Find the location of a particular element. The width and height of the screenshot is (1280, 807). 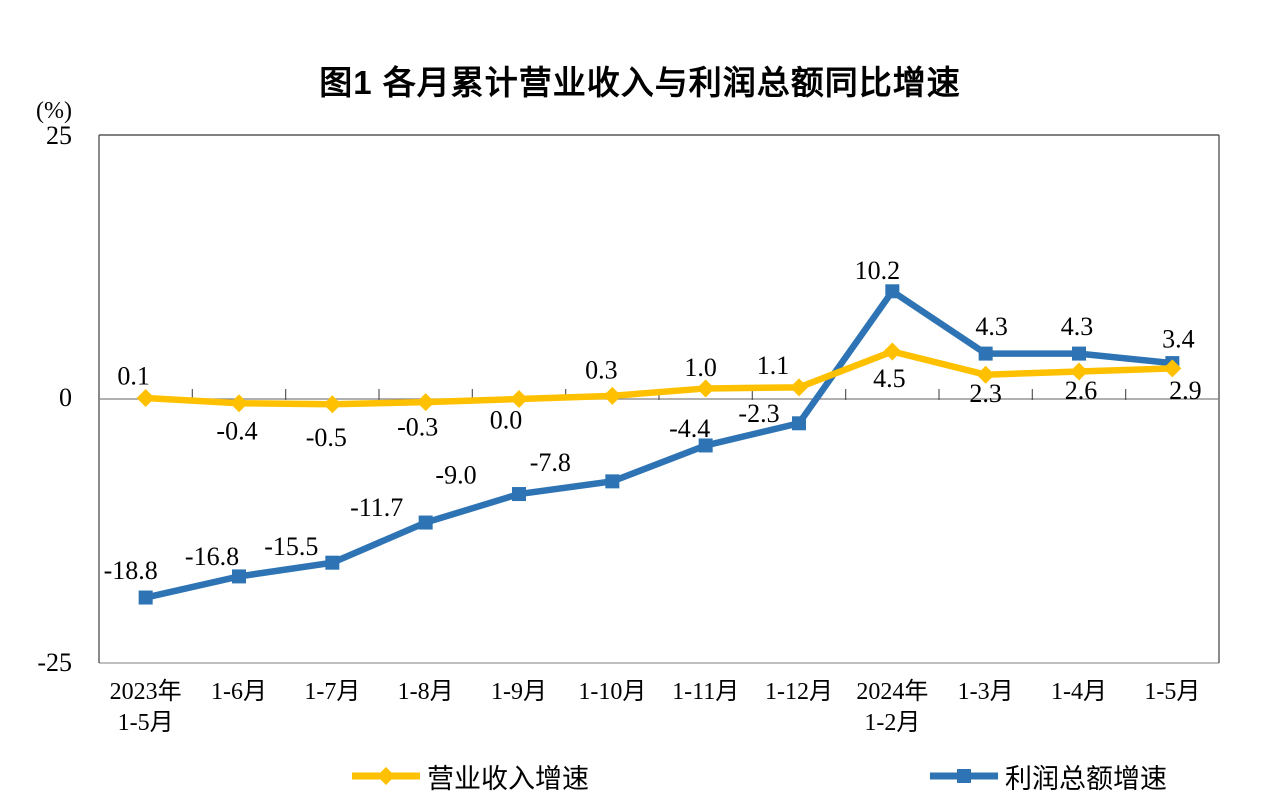

legend-label-profit: 利润总额增速 is located at coordinates (1086, 778).